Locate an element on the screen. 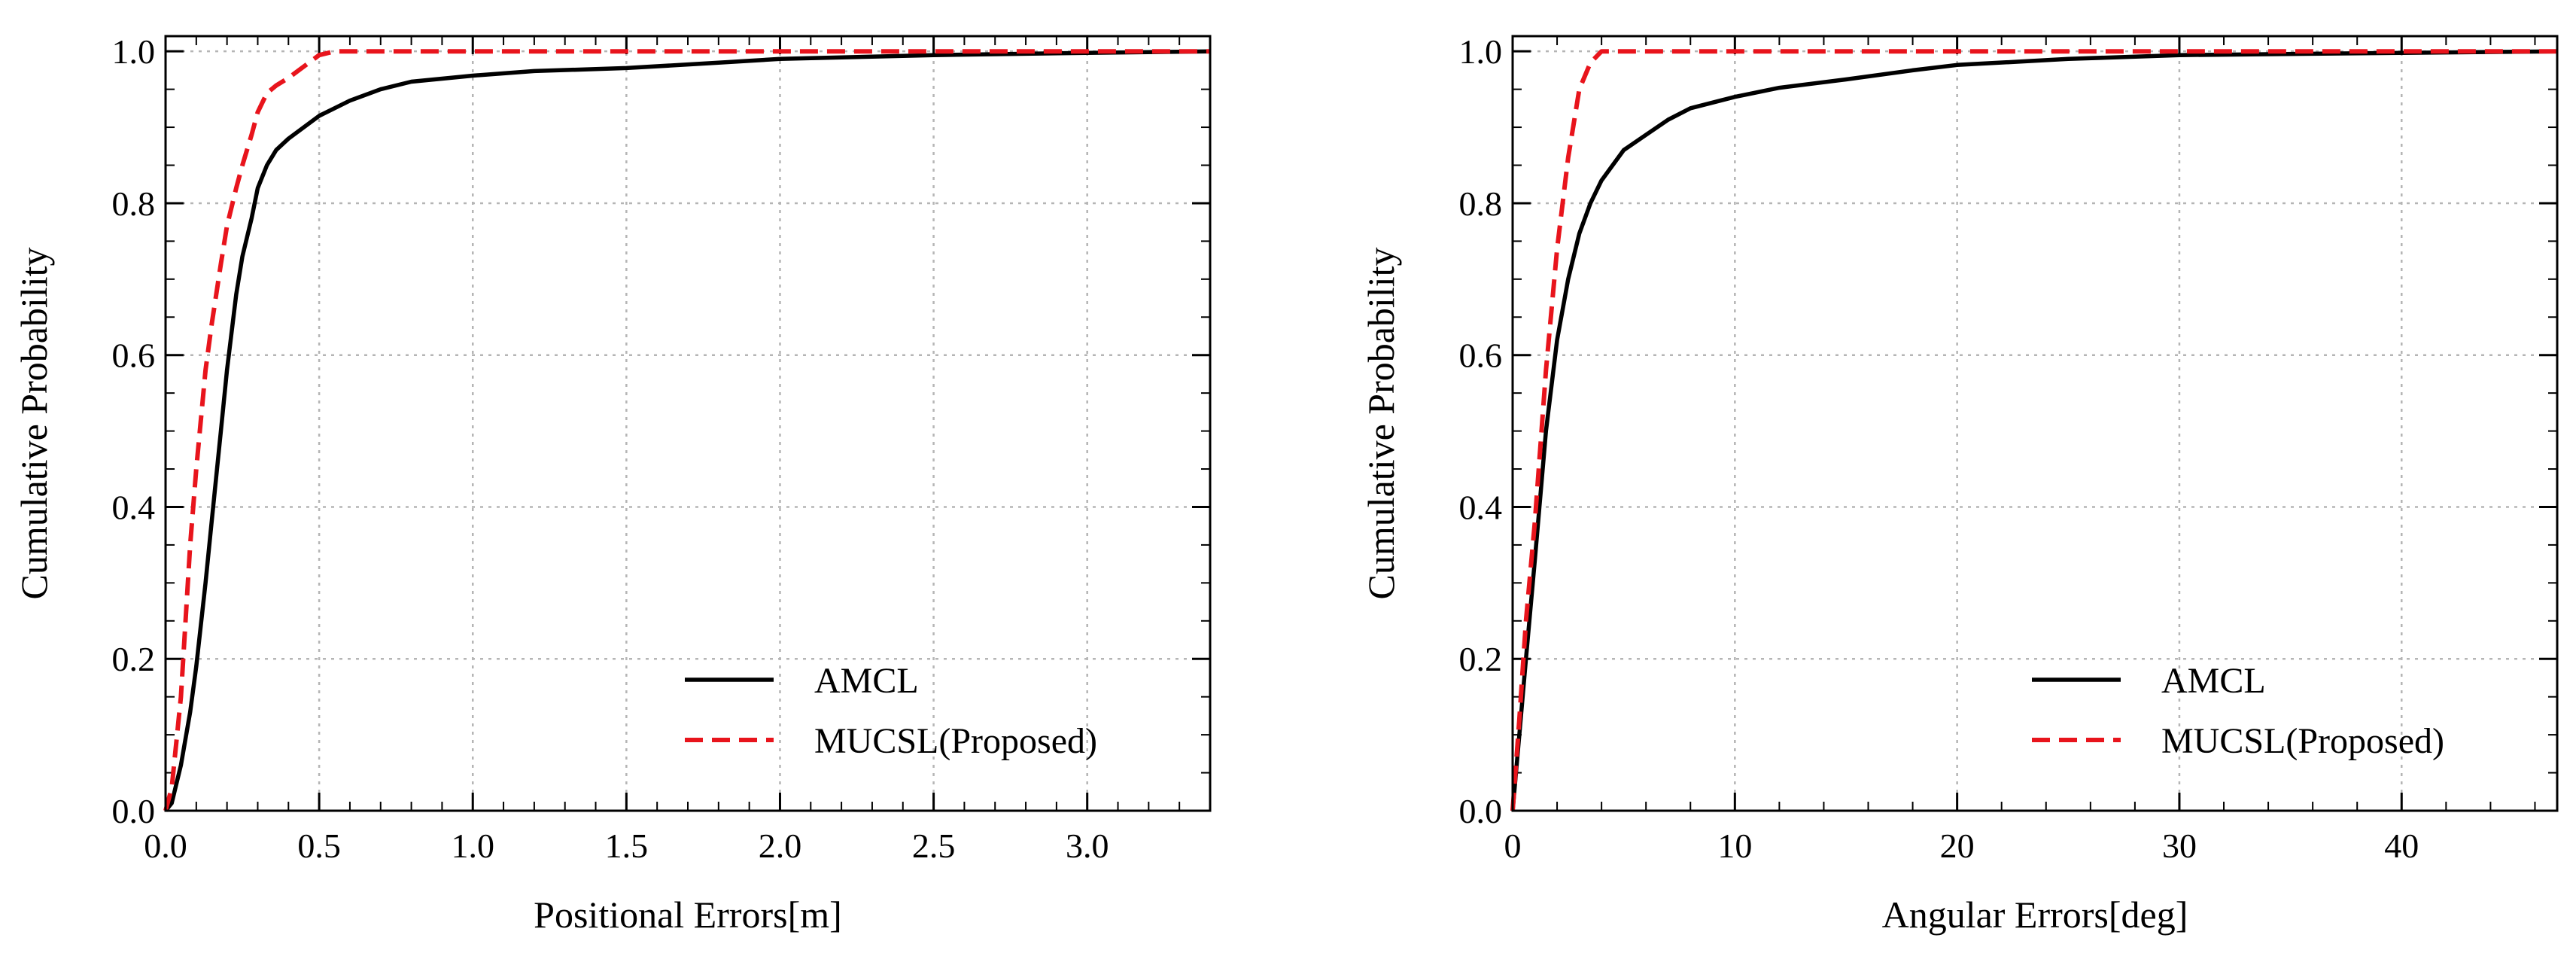 This screenshot has width=2576, height=953. x-tick-label: 2.5 is located at coordinates (934, 846).